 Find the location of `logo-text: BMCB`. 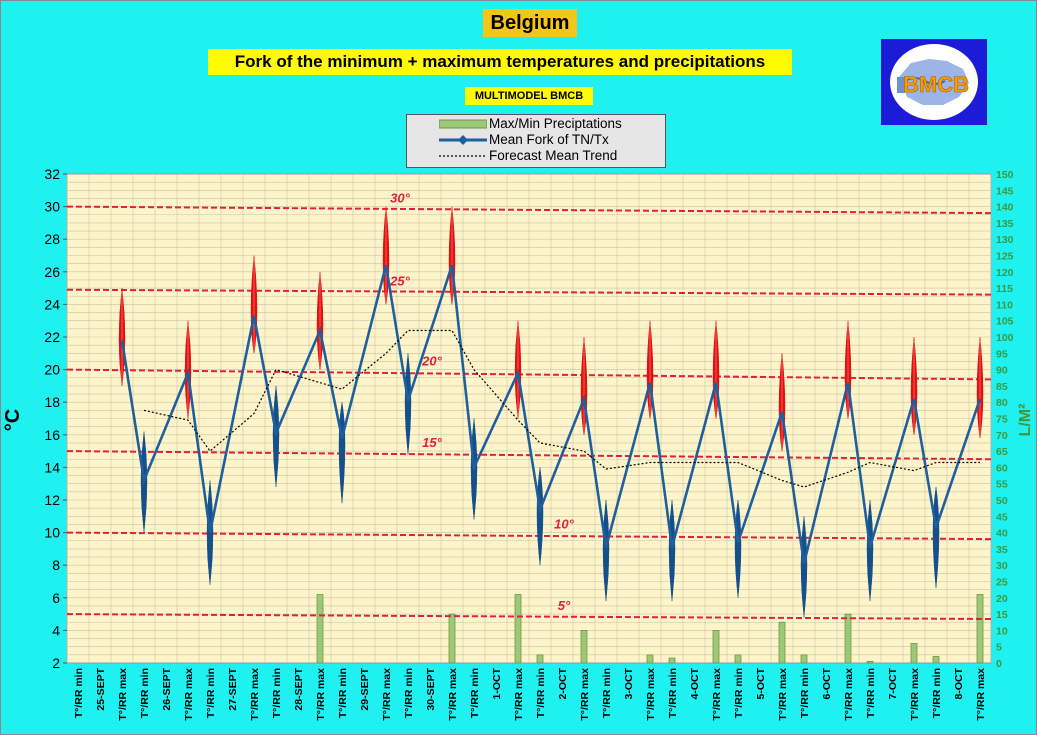

logo-text: BMCB is located at coordinates (936, 84).